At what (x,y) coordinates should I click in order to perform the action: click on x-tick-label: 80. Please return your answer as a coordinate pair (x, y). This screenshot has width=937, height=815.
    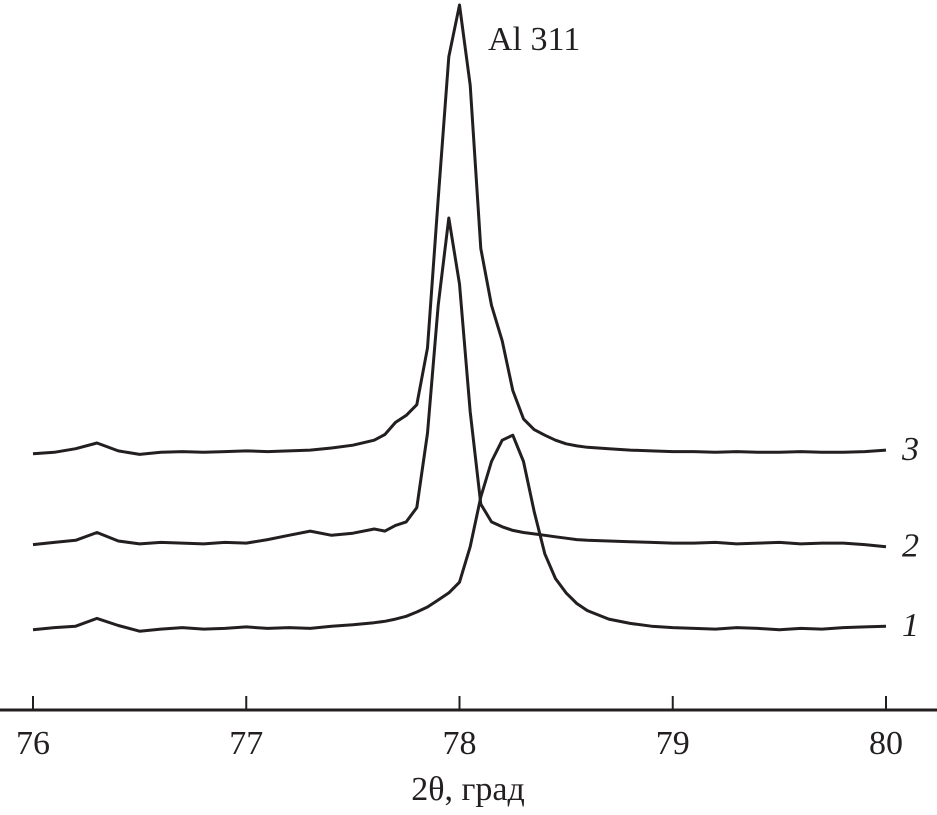
    Looking at the image, I should click on (886, 743).